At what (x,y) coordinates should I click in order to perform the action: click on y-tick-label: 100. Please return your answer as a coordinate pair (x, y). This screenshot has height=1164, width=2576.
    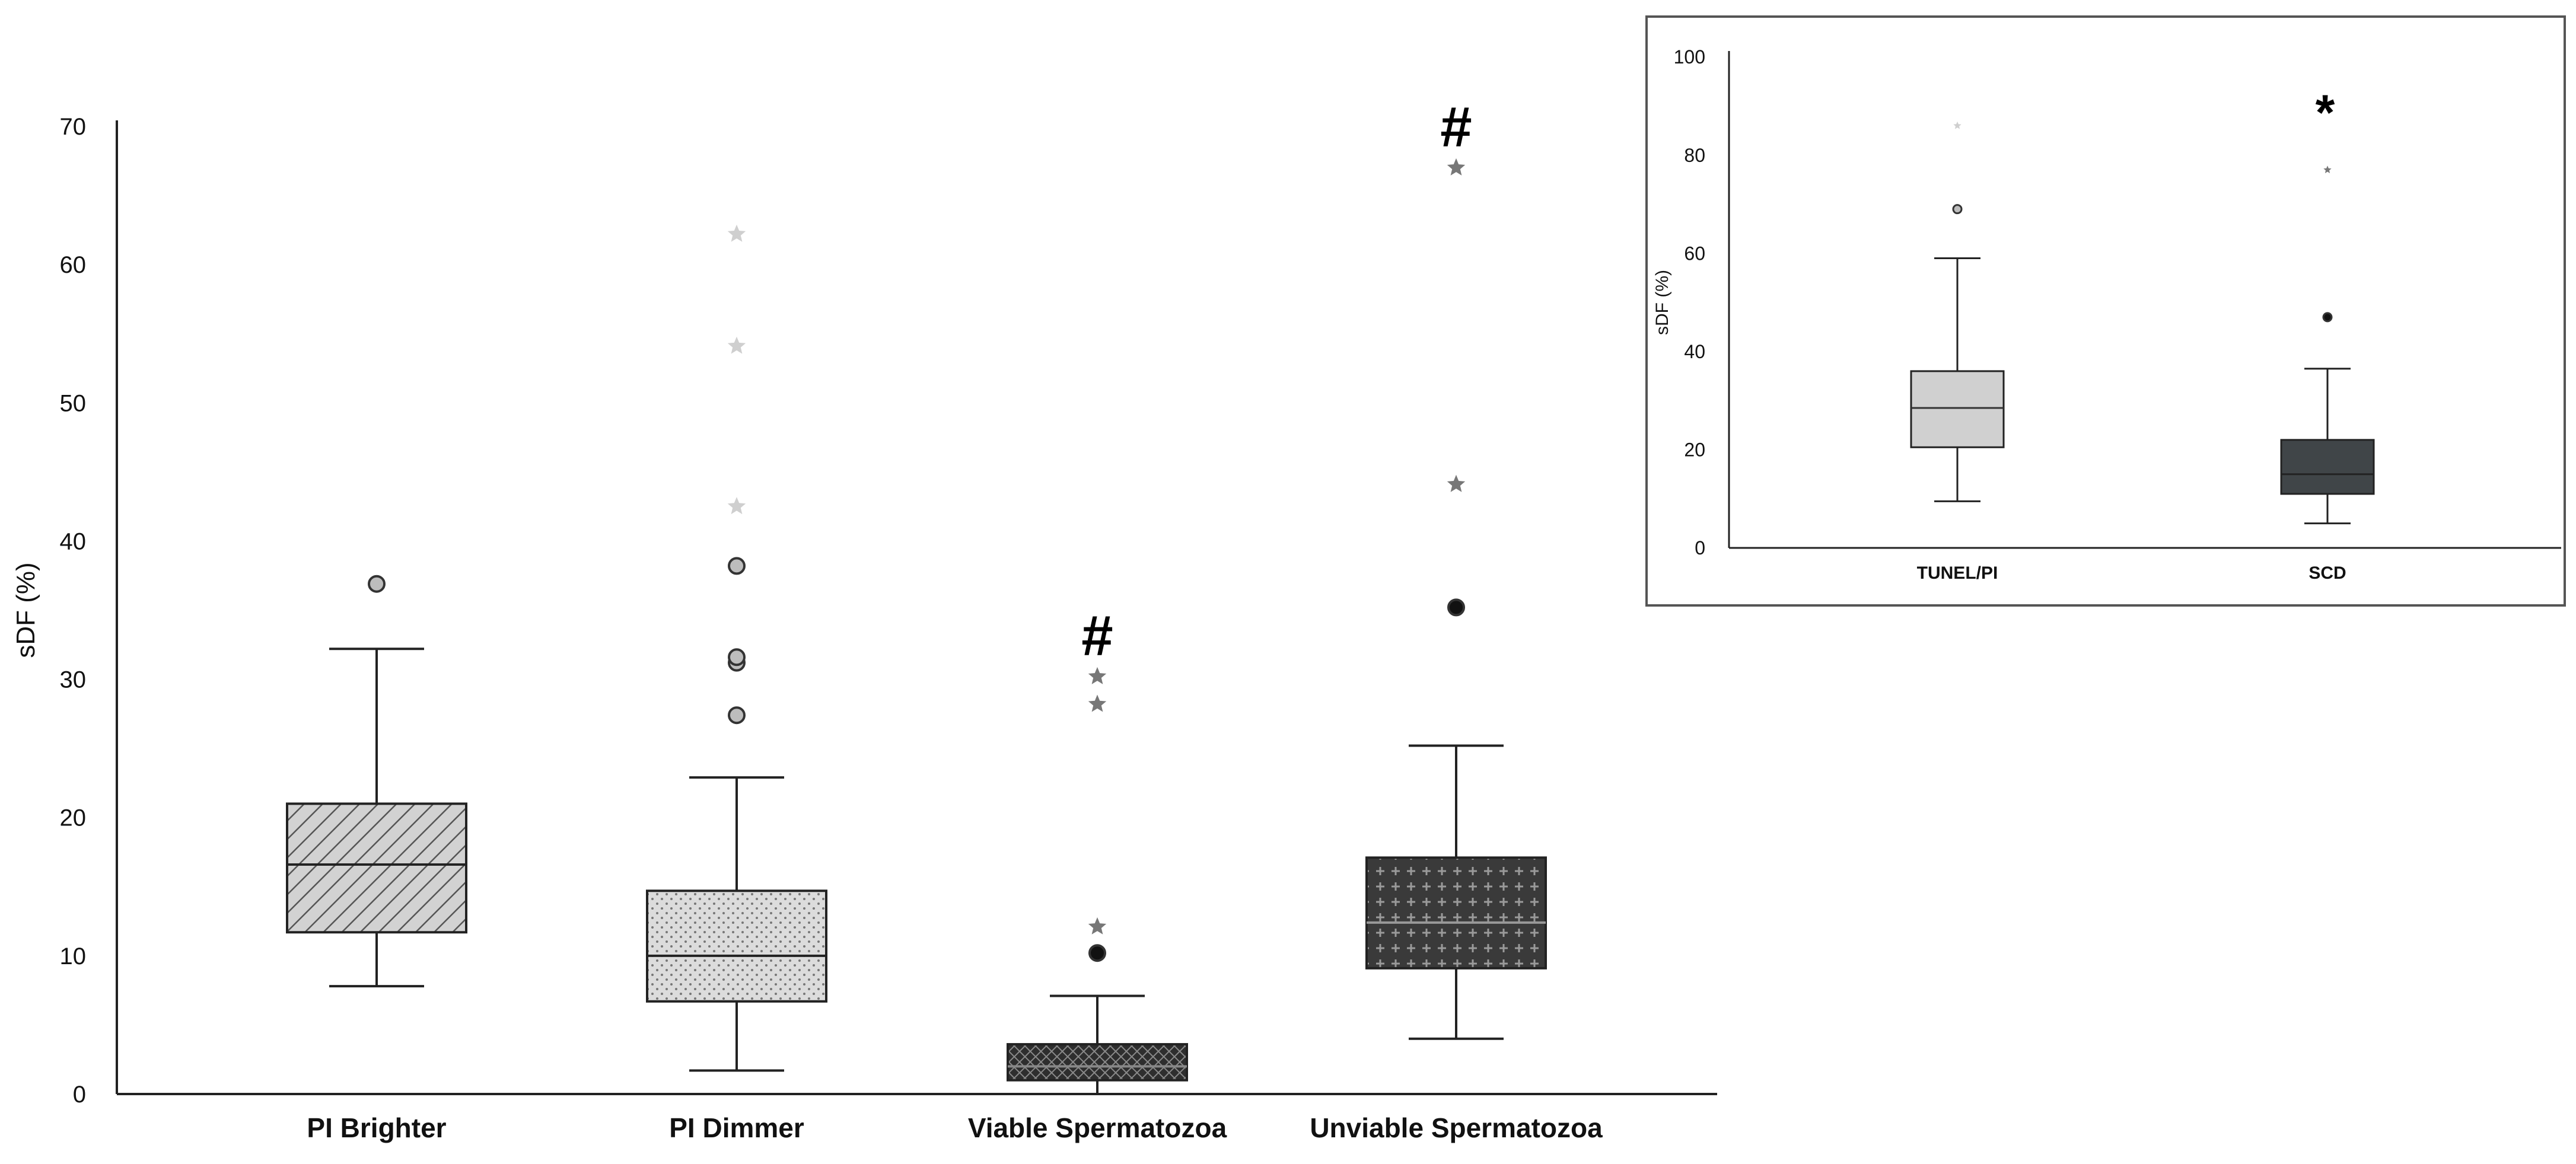
    Looking at the image, I should click on (1689, 57).